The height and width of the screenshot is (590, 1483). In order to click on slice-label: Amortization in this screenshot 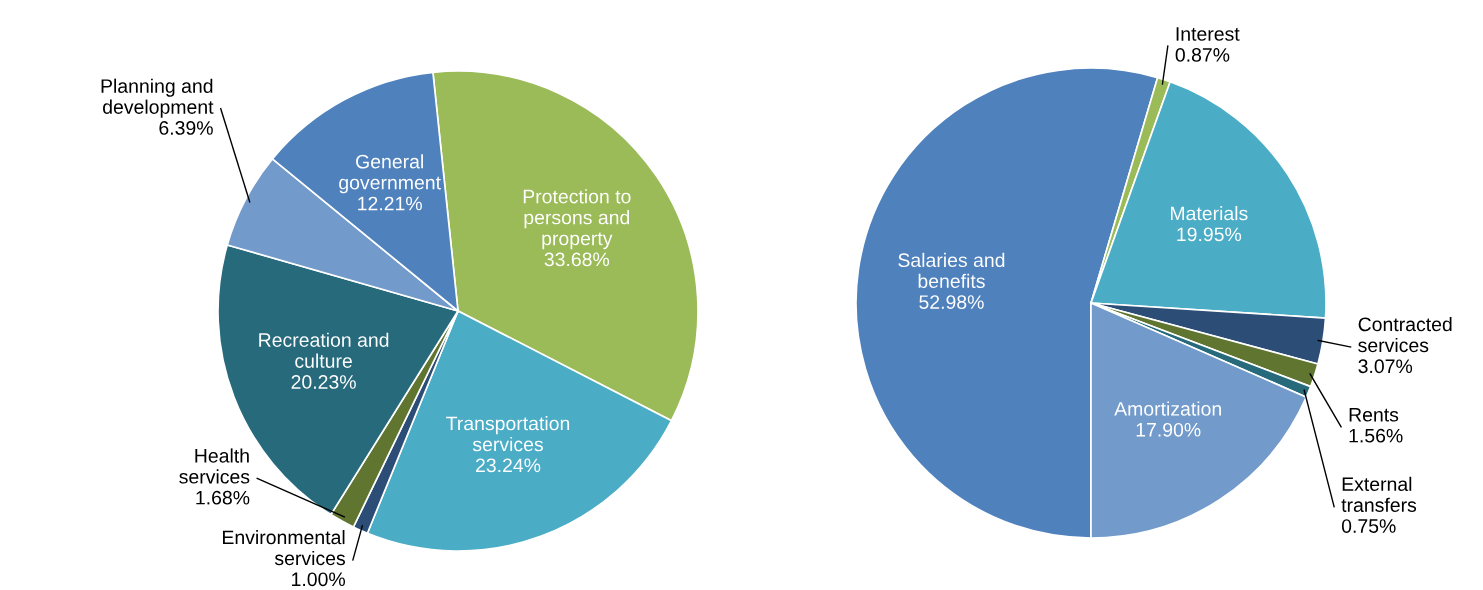, I will do `click(1167, 408)`.